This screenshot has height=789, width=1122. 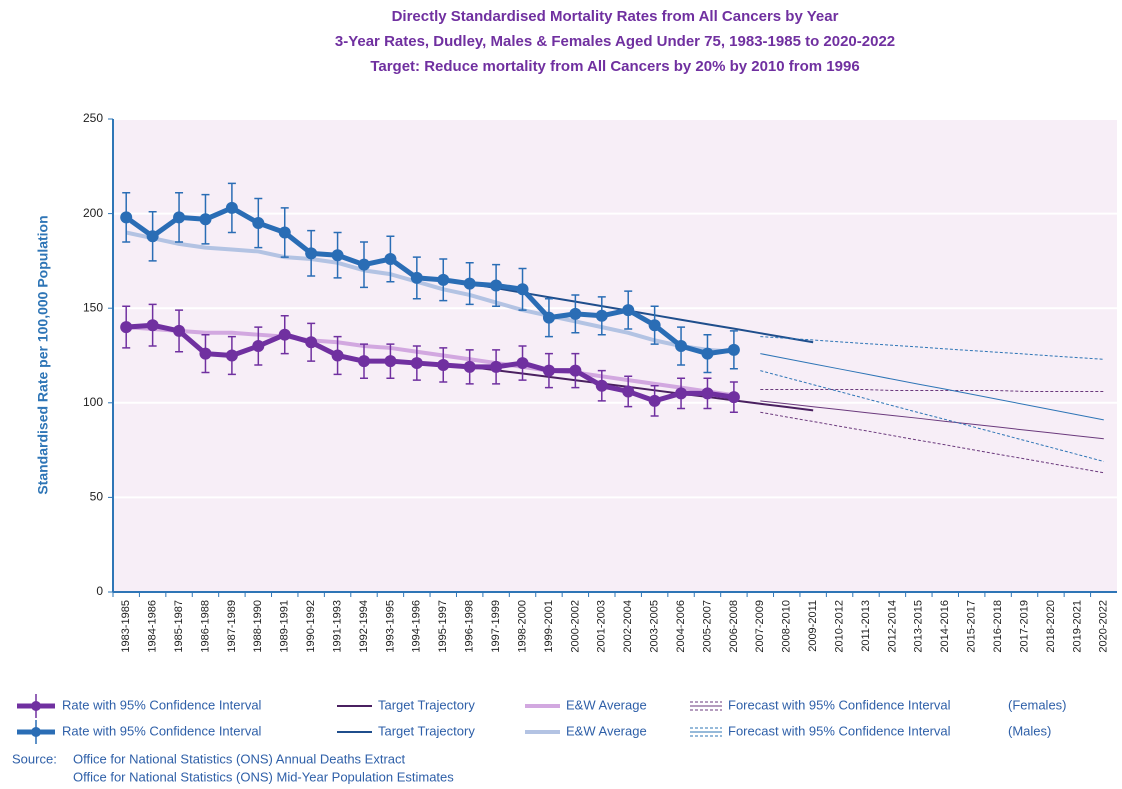 What do you see at coordinates (602, 626) in the screenshot?
I see `x-tick-label: 2001-2003` at bounding box center [602, 626].